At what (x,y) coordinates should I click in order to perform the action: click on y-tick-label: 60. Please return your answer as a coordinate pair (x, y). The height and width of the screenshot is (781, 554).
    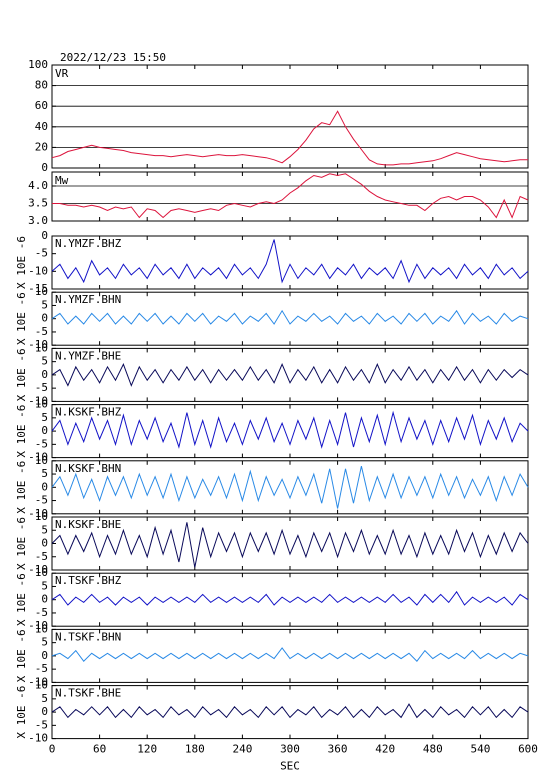
    Looking at the image, I should click on (41, 105).